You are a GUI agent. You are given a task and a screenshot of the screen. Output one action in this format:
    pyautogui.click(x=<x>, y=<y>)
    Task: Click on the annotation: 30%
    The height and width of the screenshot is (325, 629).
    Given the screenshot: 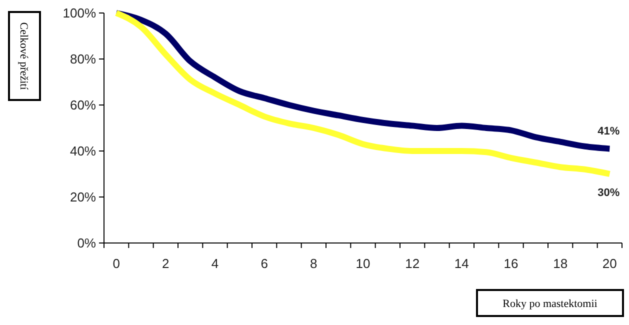 What is the action you would take?
    pyautogui.click(x=609, y=193)
    